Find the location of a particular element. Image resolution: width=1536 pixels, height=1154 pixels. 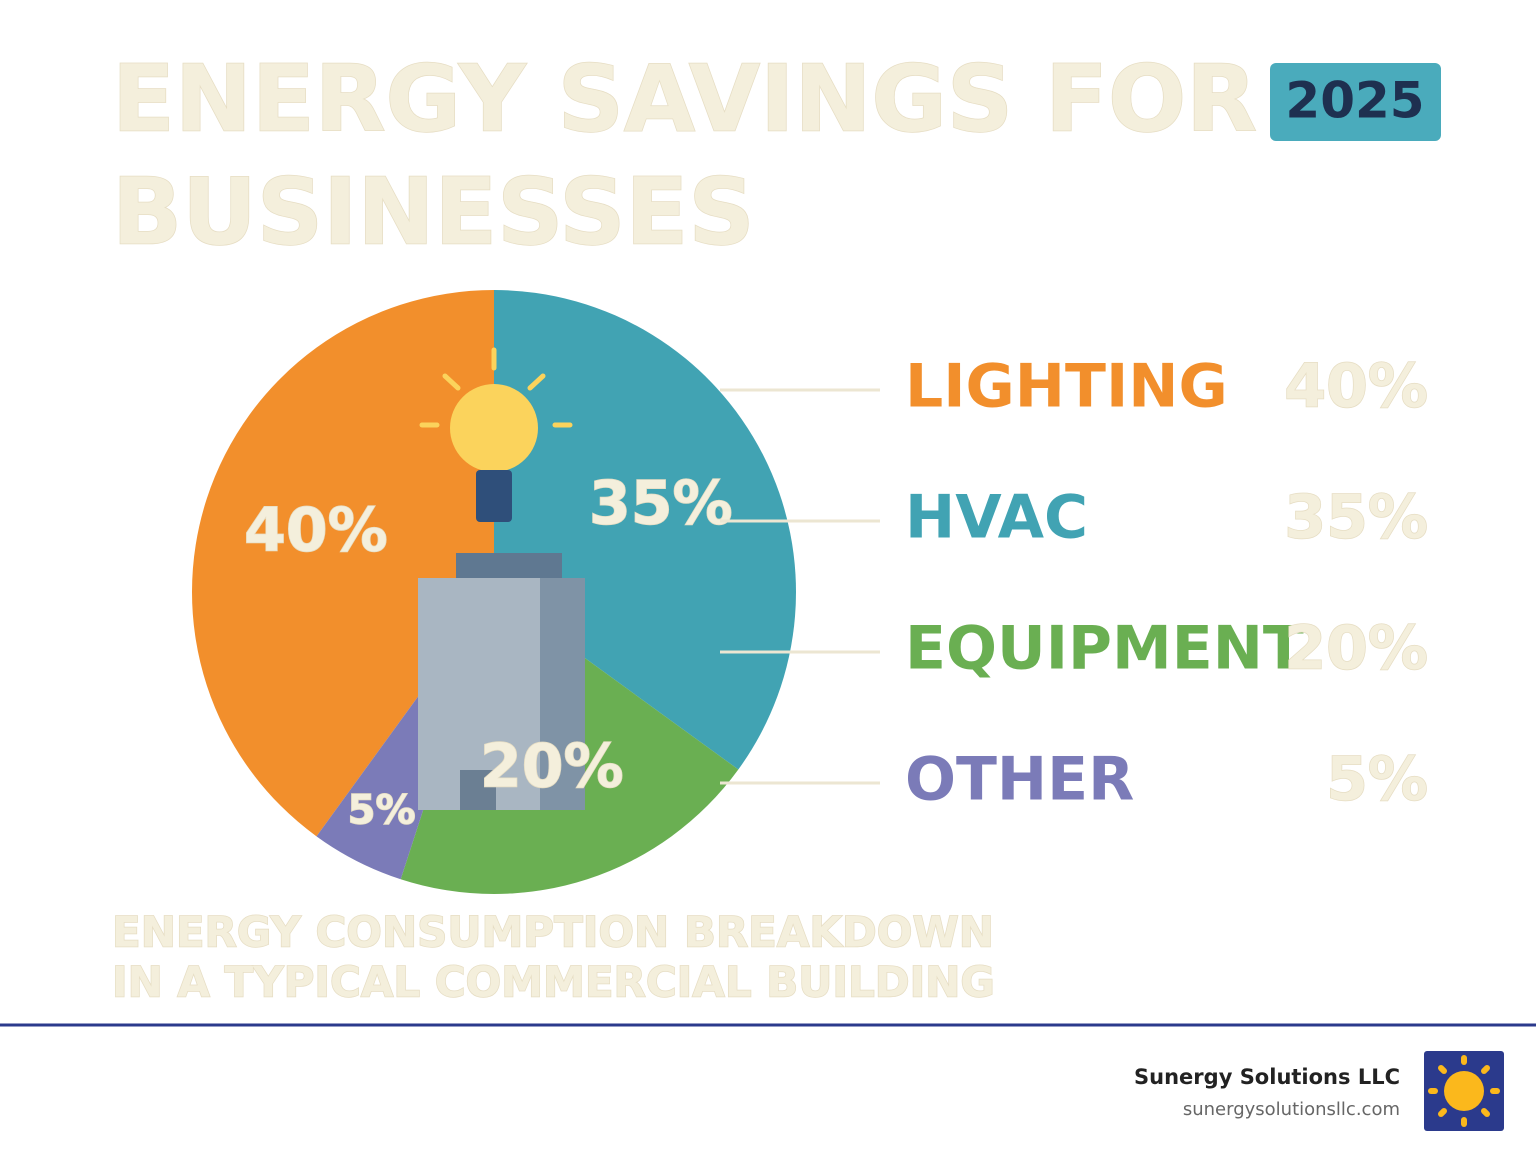

building-icon is located at coordinates (501, 681).